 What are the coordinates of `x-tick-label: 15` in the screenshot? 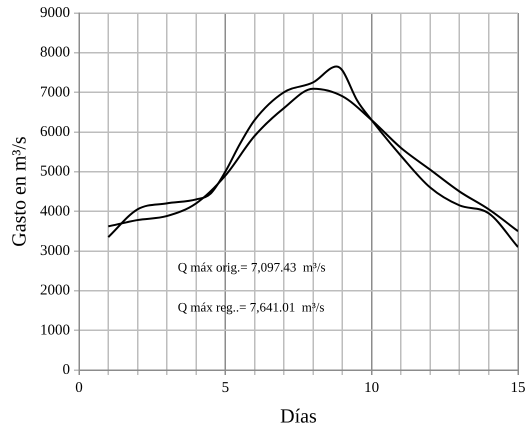 It's located at (518, 388).